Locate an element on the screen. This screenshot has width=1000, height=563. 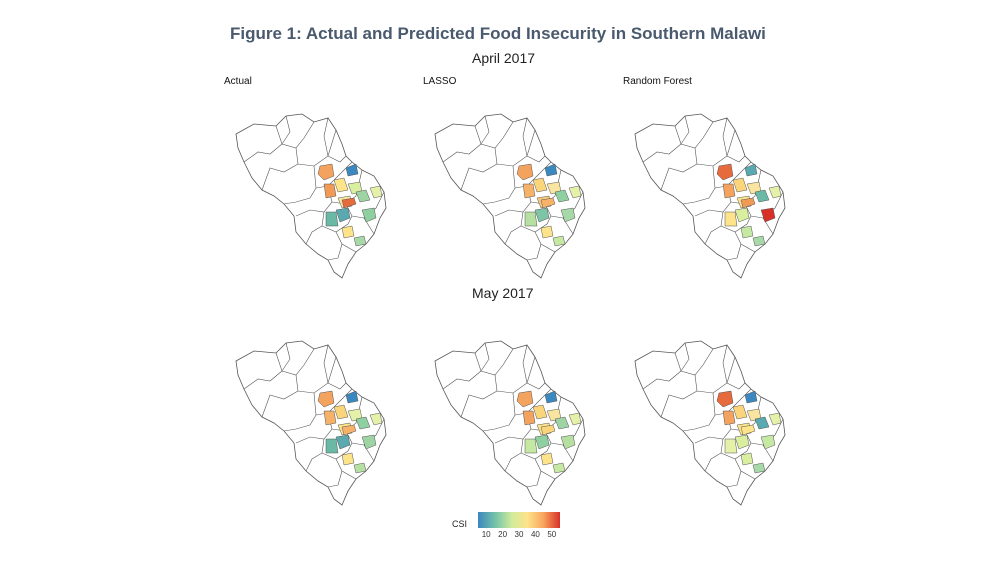
panel-label: LASSO is located at coordinates (440, 81).